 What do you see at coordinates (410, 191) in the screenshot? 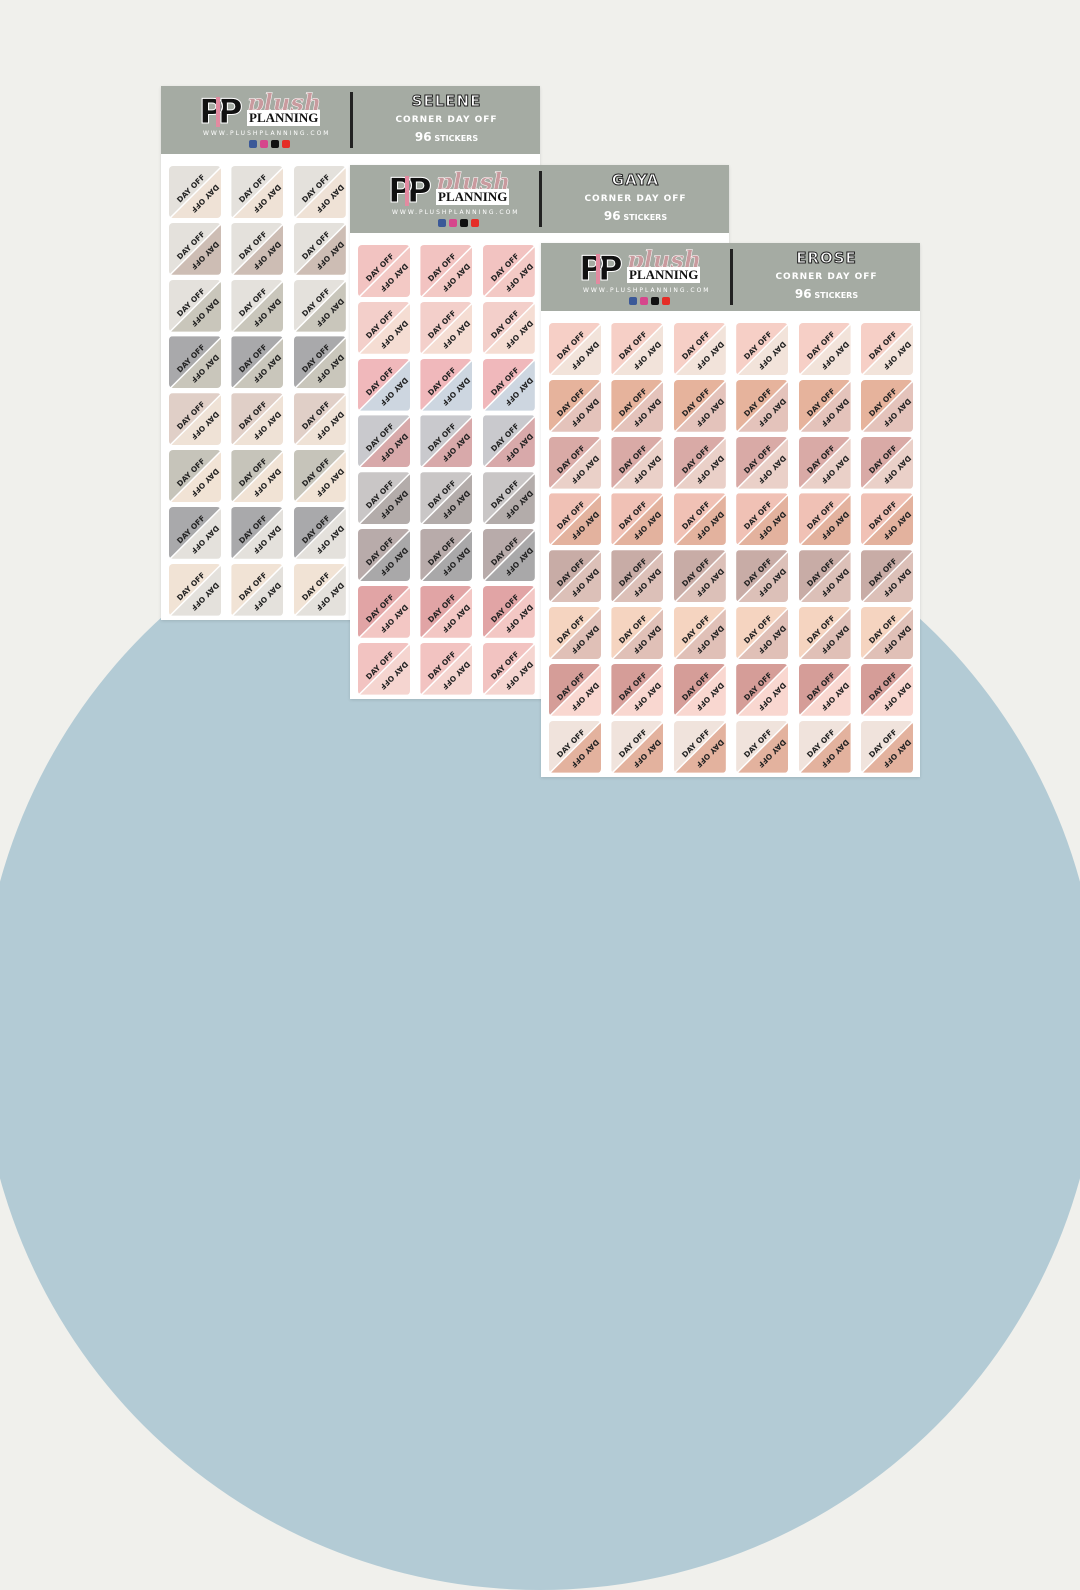
I see `logo-mark: PP` at bounding box center [410, 191].